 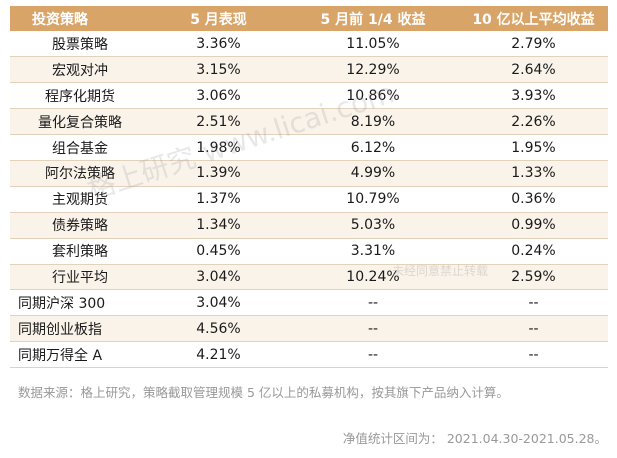 What do you see at coordinates (218, 44) in the screenshot?
I see `cell-may-performance: 3.36%` at bounding box center [218, 44].